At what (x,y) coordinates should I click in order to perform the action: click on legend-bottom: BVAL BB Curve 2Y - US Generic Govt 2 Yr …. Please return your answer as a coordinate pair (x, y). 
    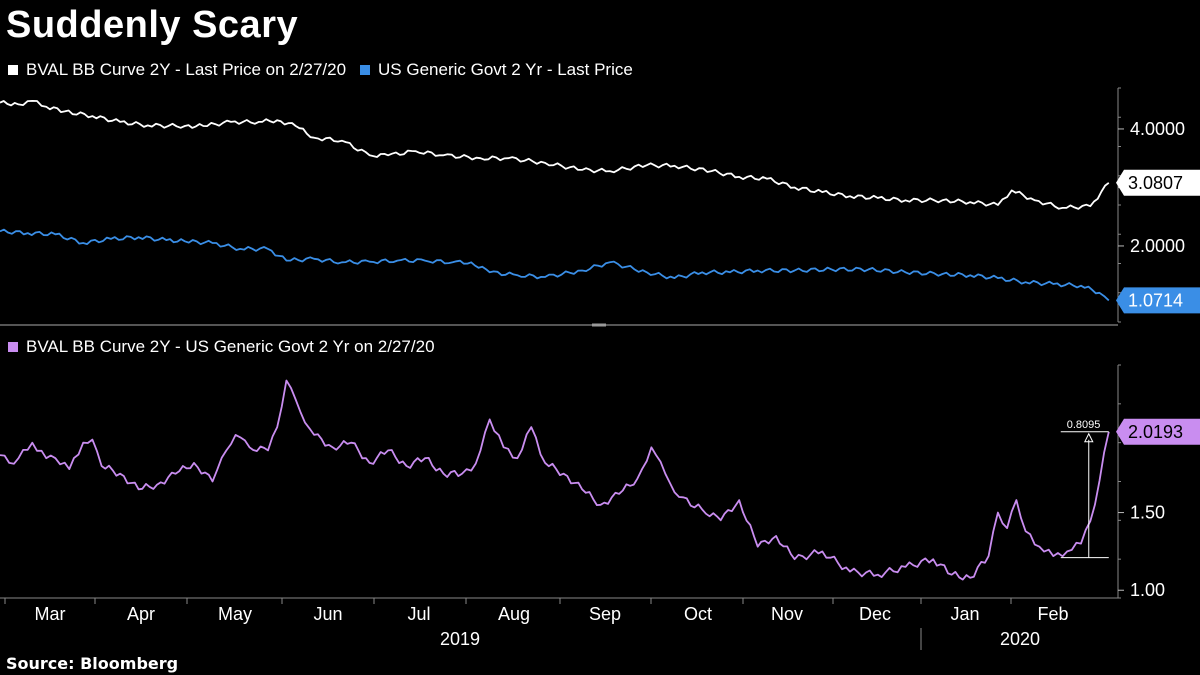
    Looking at the image, I should click on (221, 347).